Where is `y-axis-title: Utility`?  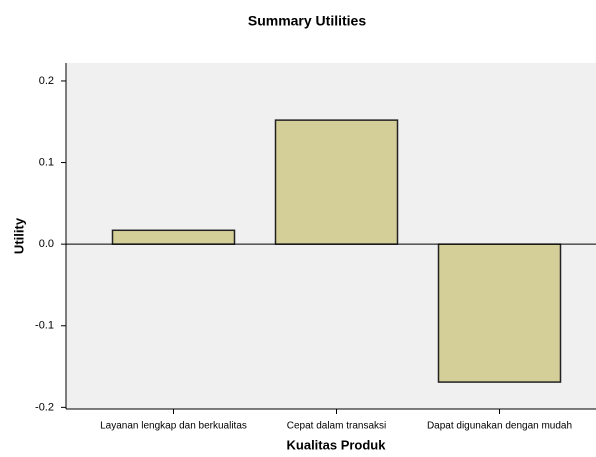
y-axis-title: Utility is located at coordinates (18, 235).